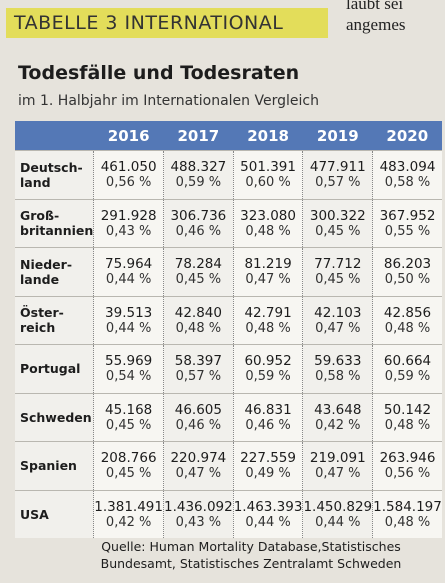  What do you see at coordinates (268, 409) in the screenshot?
I see `death-count: 46.831` at bounding box center [268, 409].